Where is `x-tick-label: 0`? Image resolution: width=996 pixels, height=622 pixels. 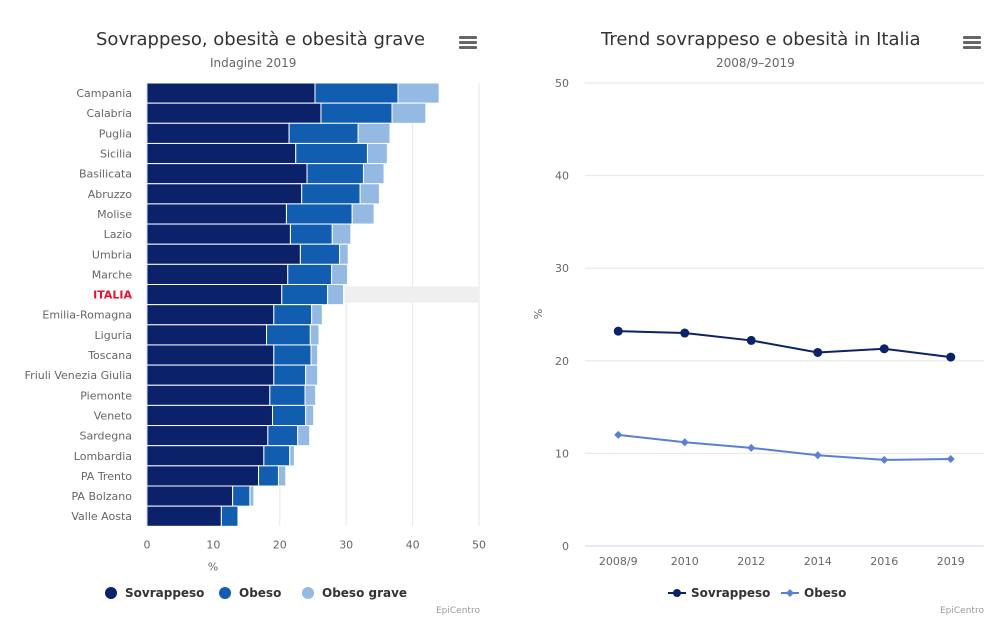
x-tick-label: 0 is located at coordinates (147, 544).